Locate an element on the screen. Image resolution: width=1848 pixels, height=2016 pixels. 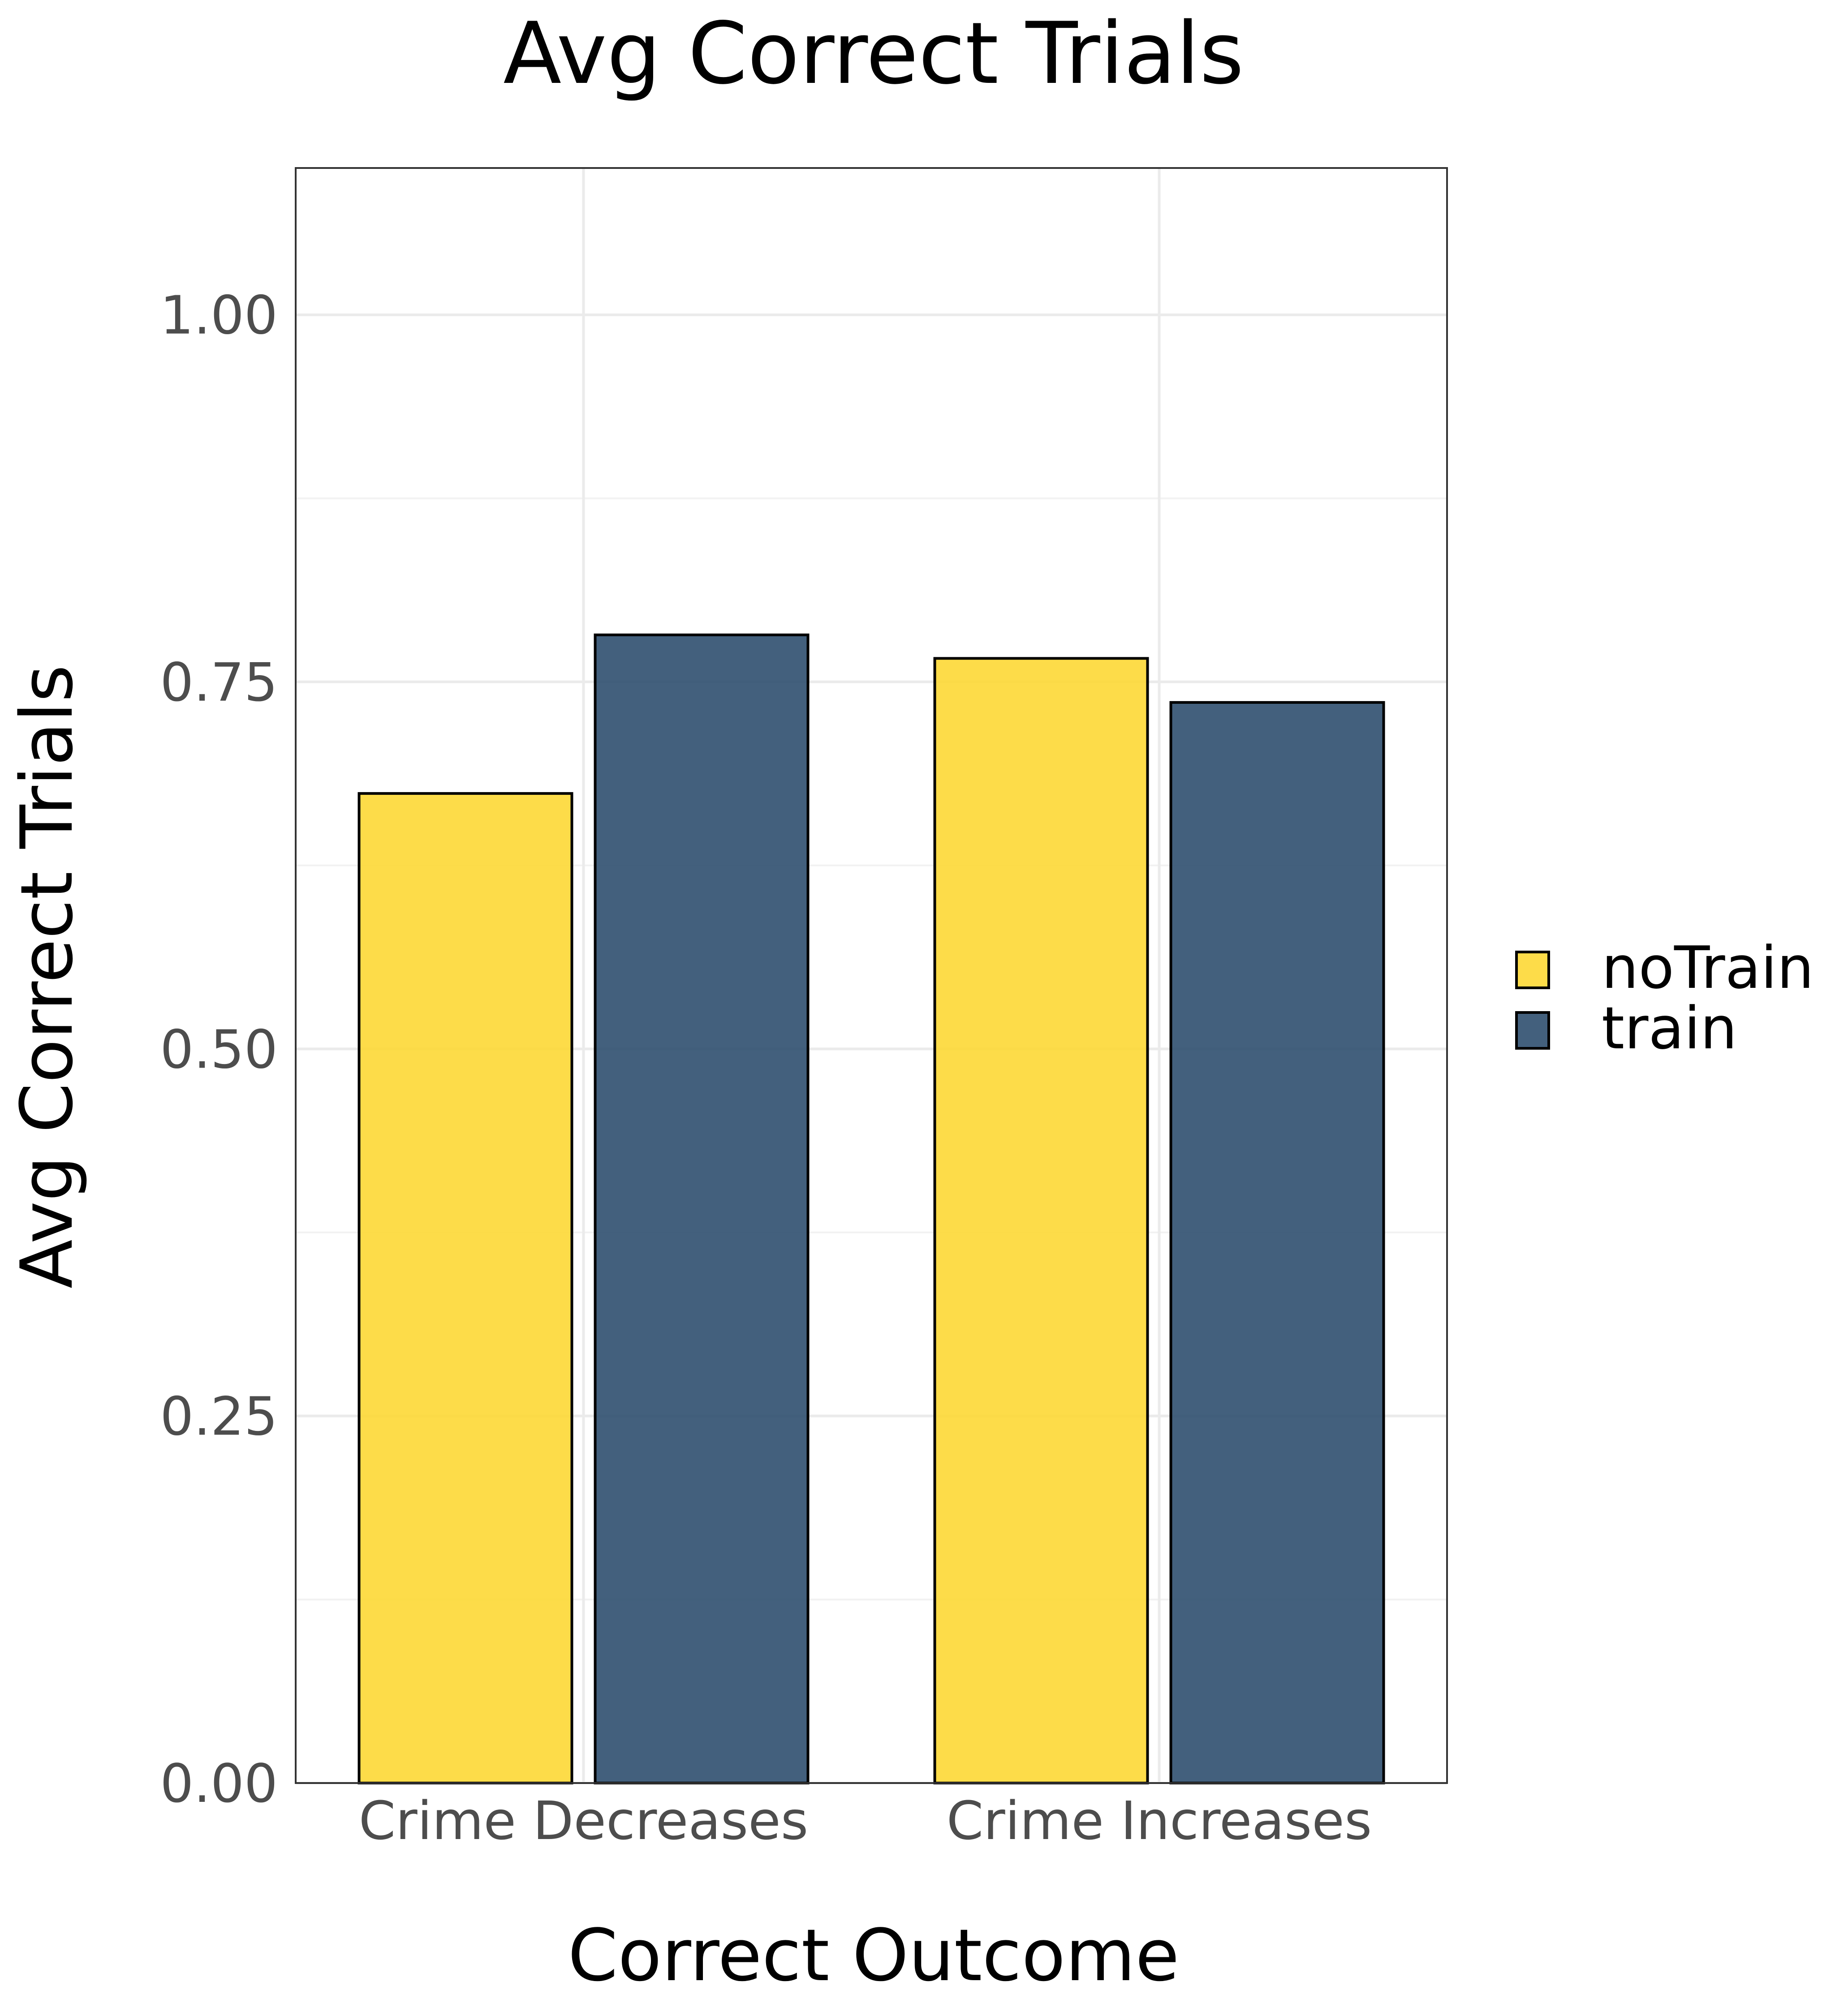
y-tick-label: 1.00 is located at coordinates (219, 315).